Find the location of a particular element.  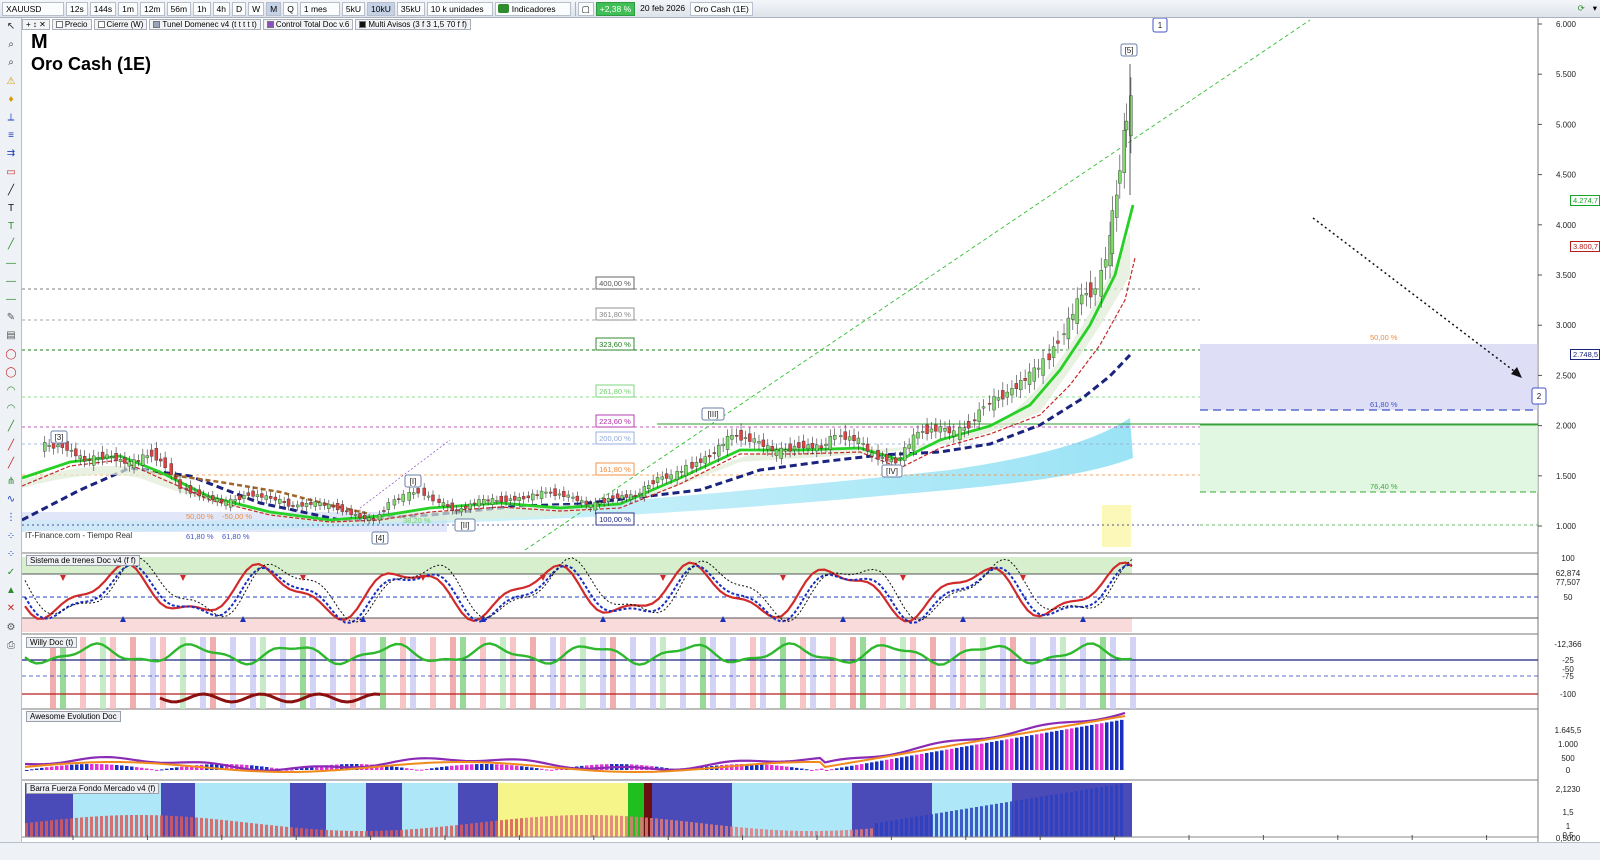

hline2-icon: — is located at coordinates (11, 281).